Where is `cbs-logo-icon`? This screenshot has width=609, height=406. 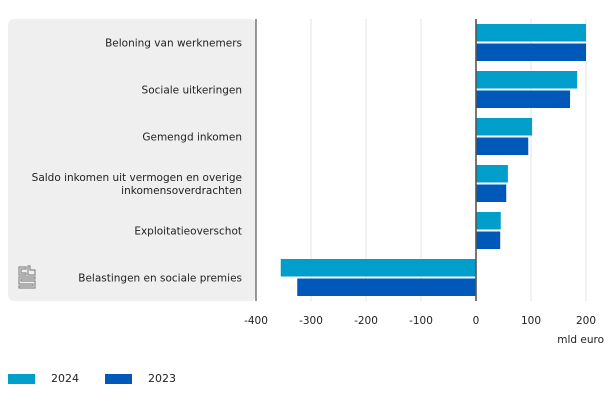
cbs-logo-icon is located at coordinates (27, 277).